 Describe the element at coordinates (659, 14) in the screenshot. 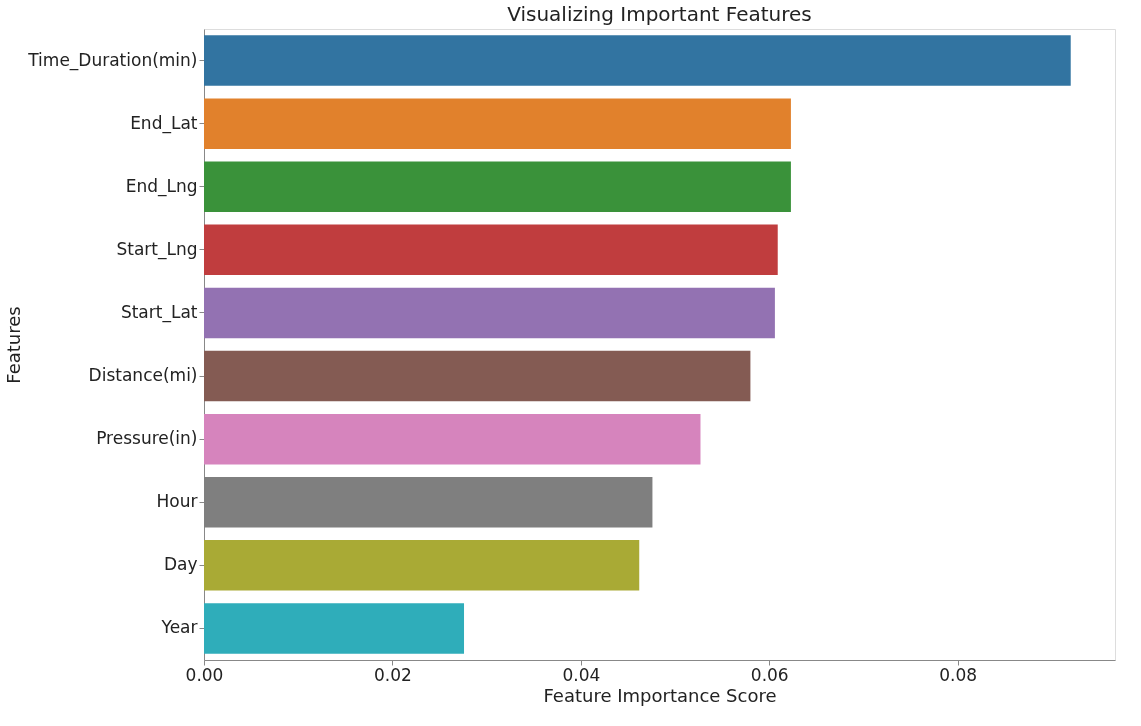

I see `chart-title: Visualizing Important Features` at that location.